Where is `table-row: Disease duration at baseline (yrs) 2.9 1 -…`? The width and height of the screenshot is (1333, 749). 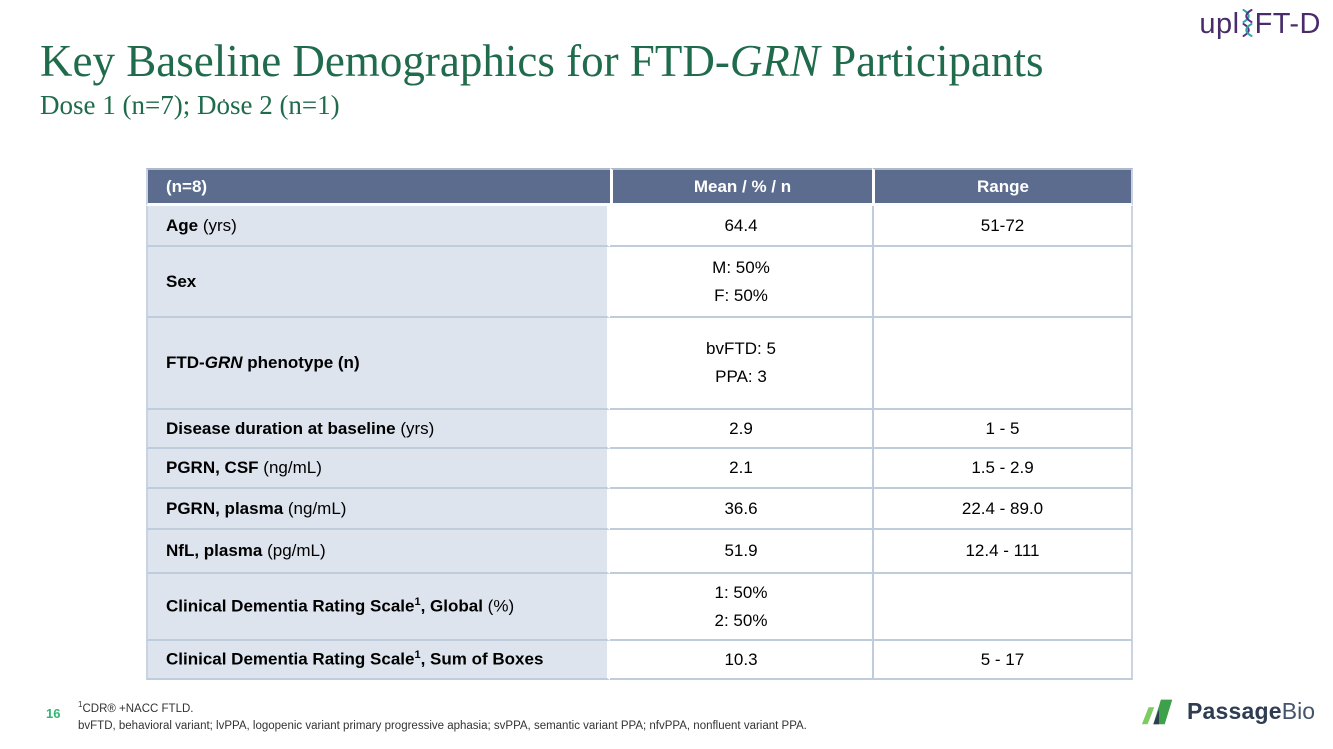
table-row: Disease duration at baseline (yrs) 2.9 1 -… is located at coordinates (639, 429).